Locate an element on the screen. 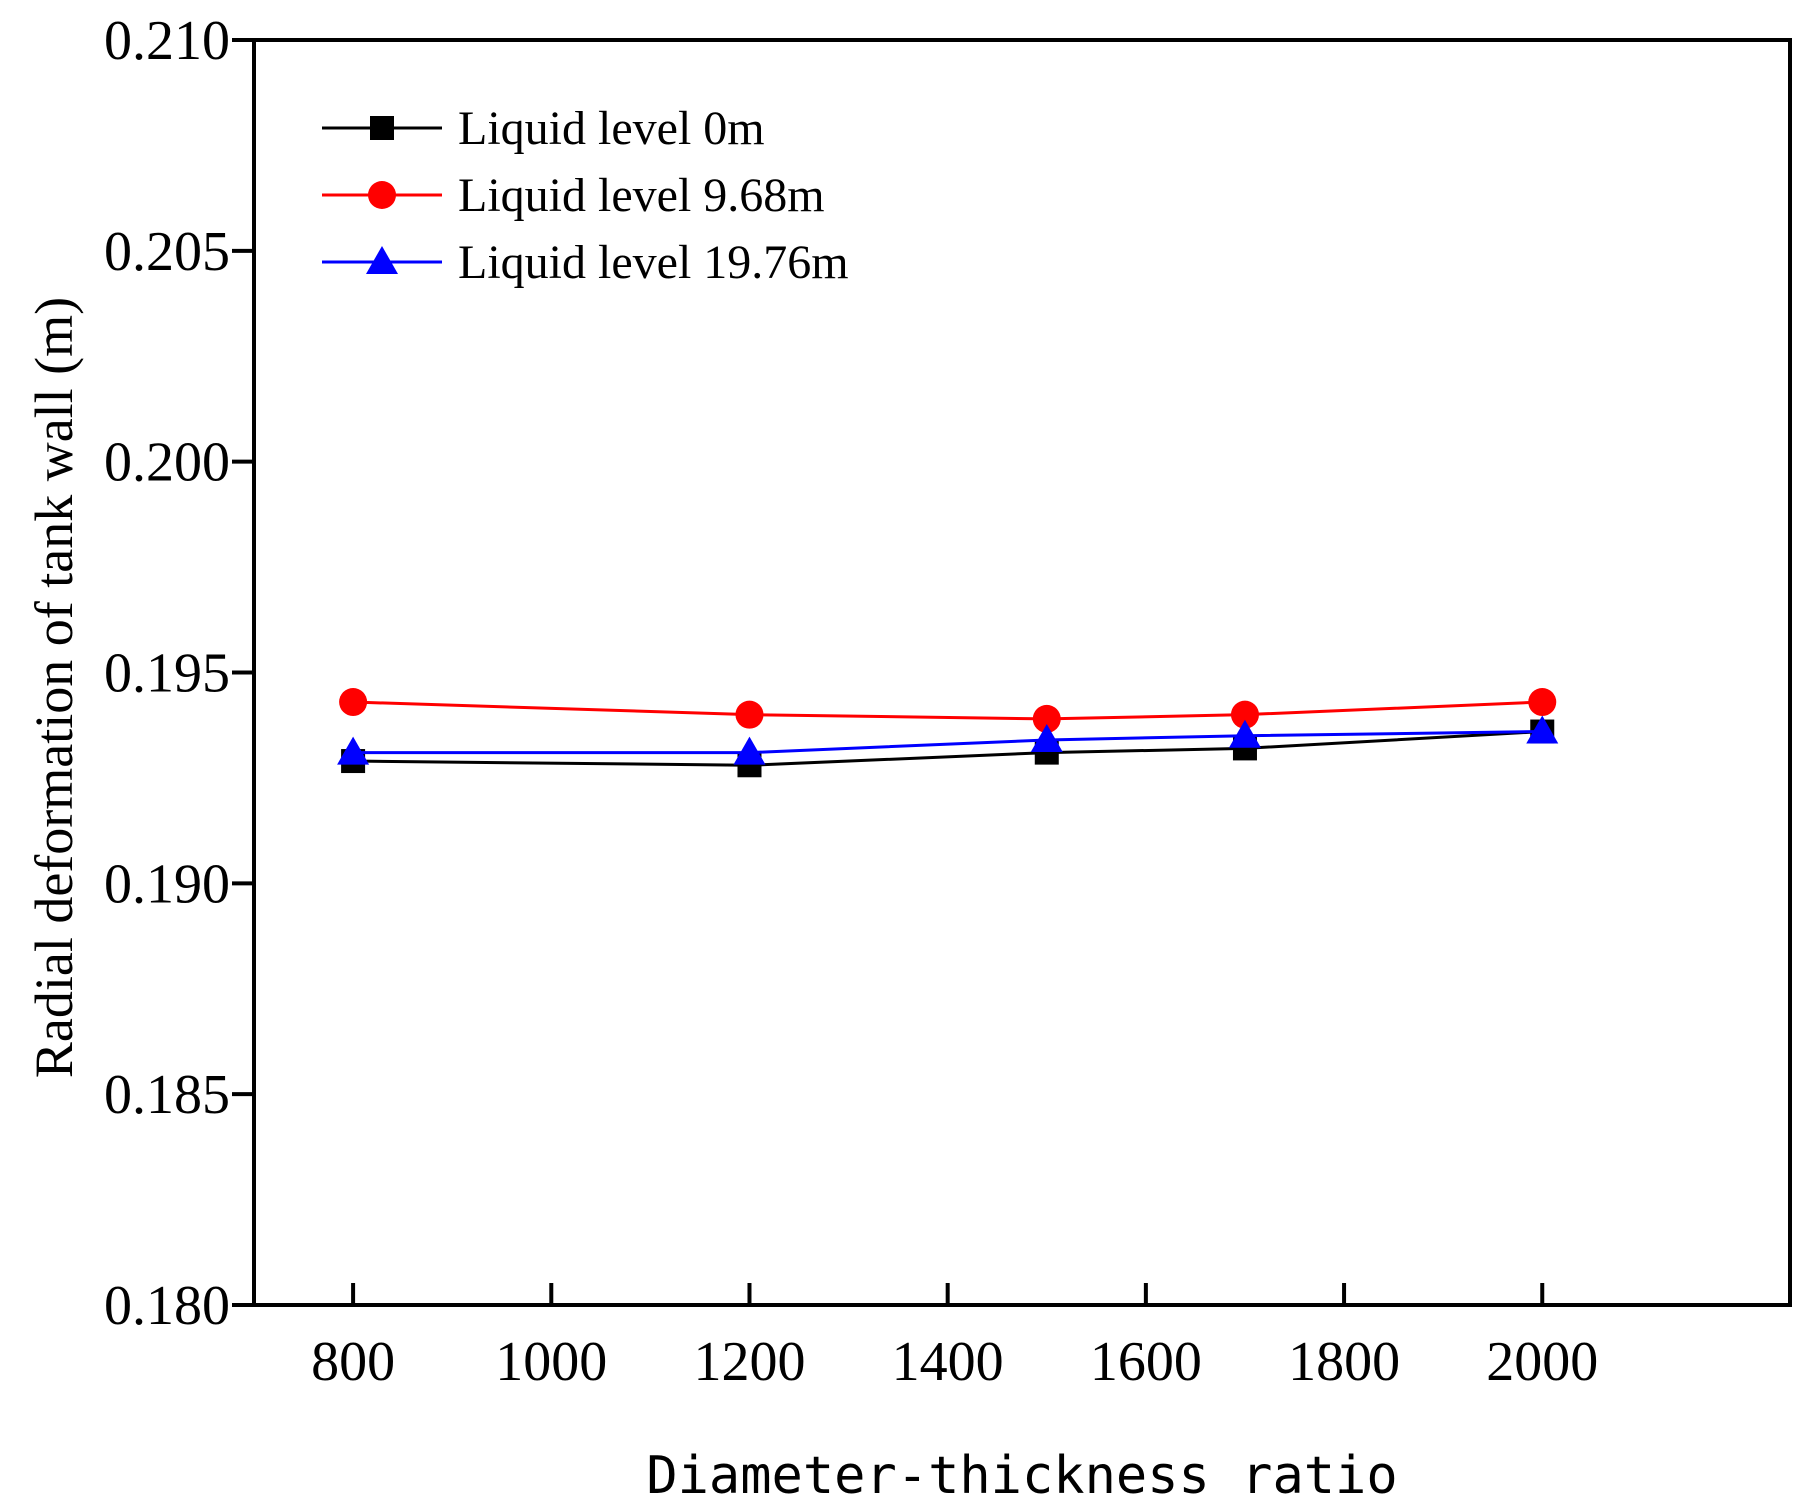 The width and height of the screenshot is (1807, 1505). y-tick-label: 0.210 is located at coordinates (167, 41).